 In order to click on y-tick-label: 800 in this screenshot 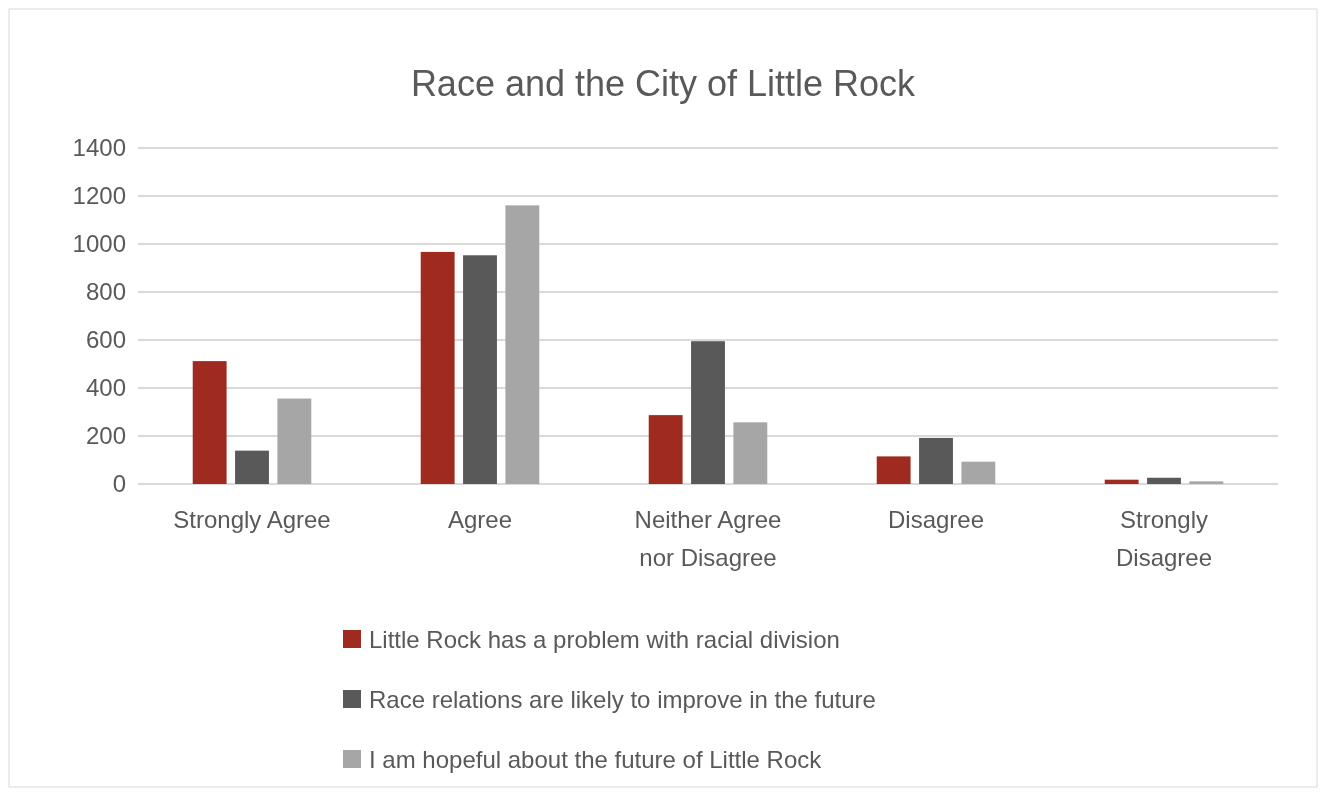, I will do `click(105, 292)`.